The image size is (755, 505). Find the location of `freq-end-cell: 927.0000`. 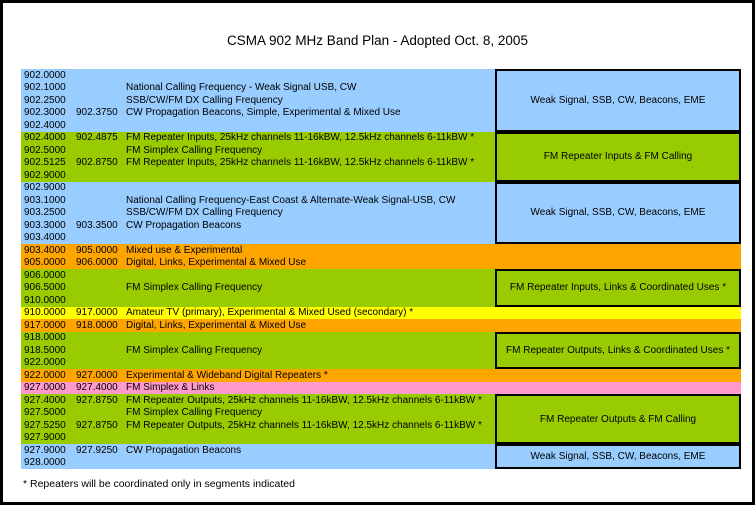

freq-end-cell: 927.0000 is located at coordinates (97, 375).